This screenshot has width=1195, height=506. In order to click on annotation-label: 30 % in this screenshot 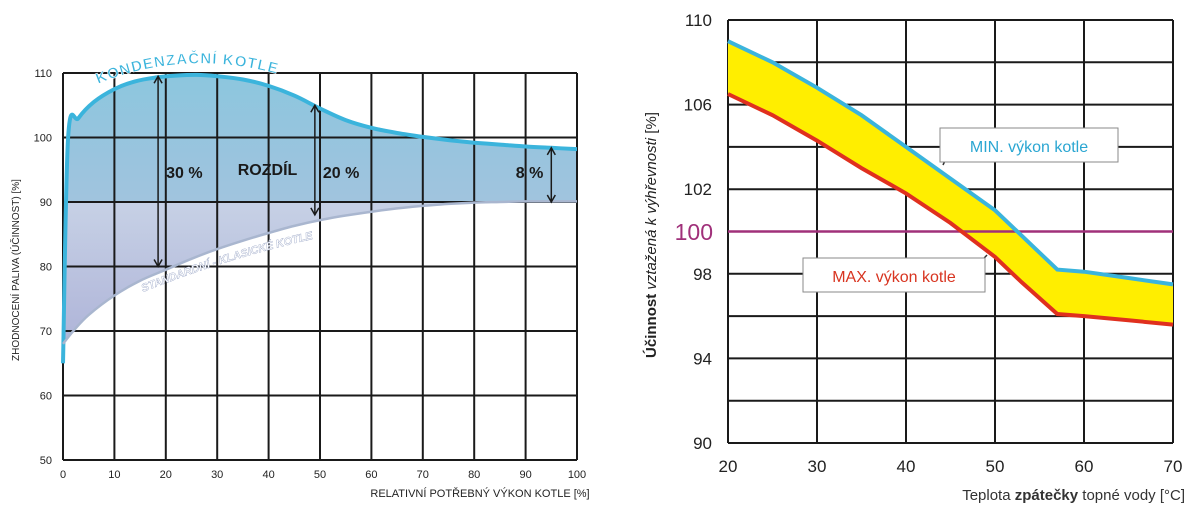, I will do `click(184, 173)`.